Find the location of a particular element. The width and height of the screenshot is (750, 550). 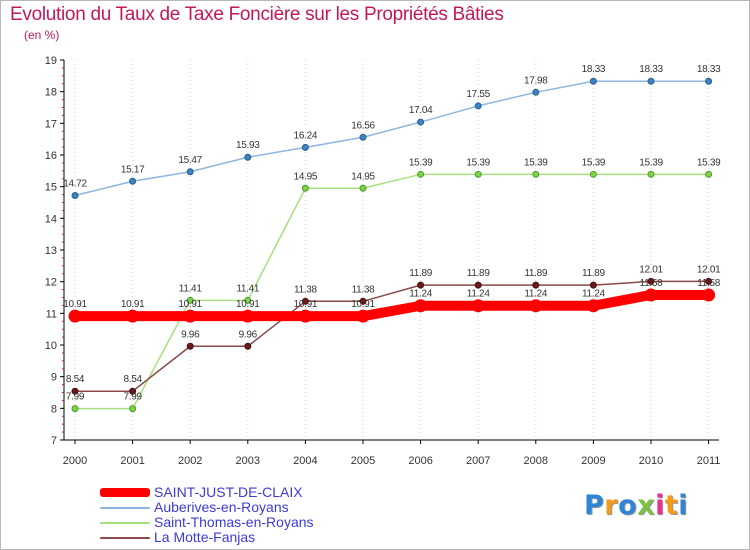

x-tick-label: 2011 is located at coordinates (709, 461).